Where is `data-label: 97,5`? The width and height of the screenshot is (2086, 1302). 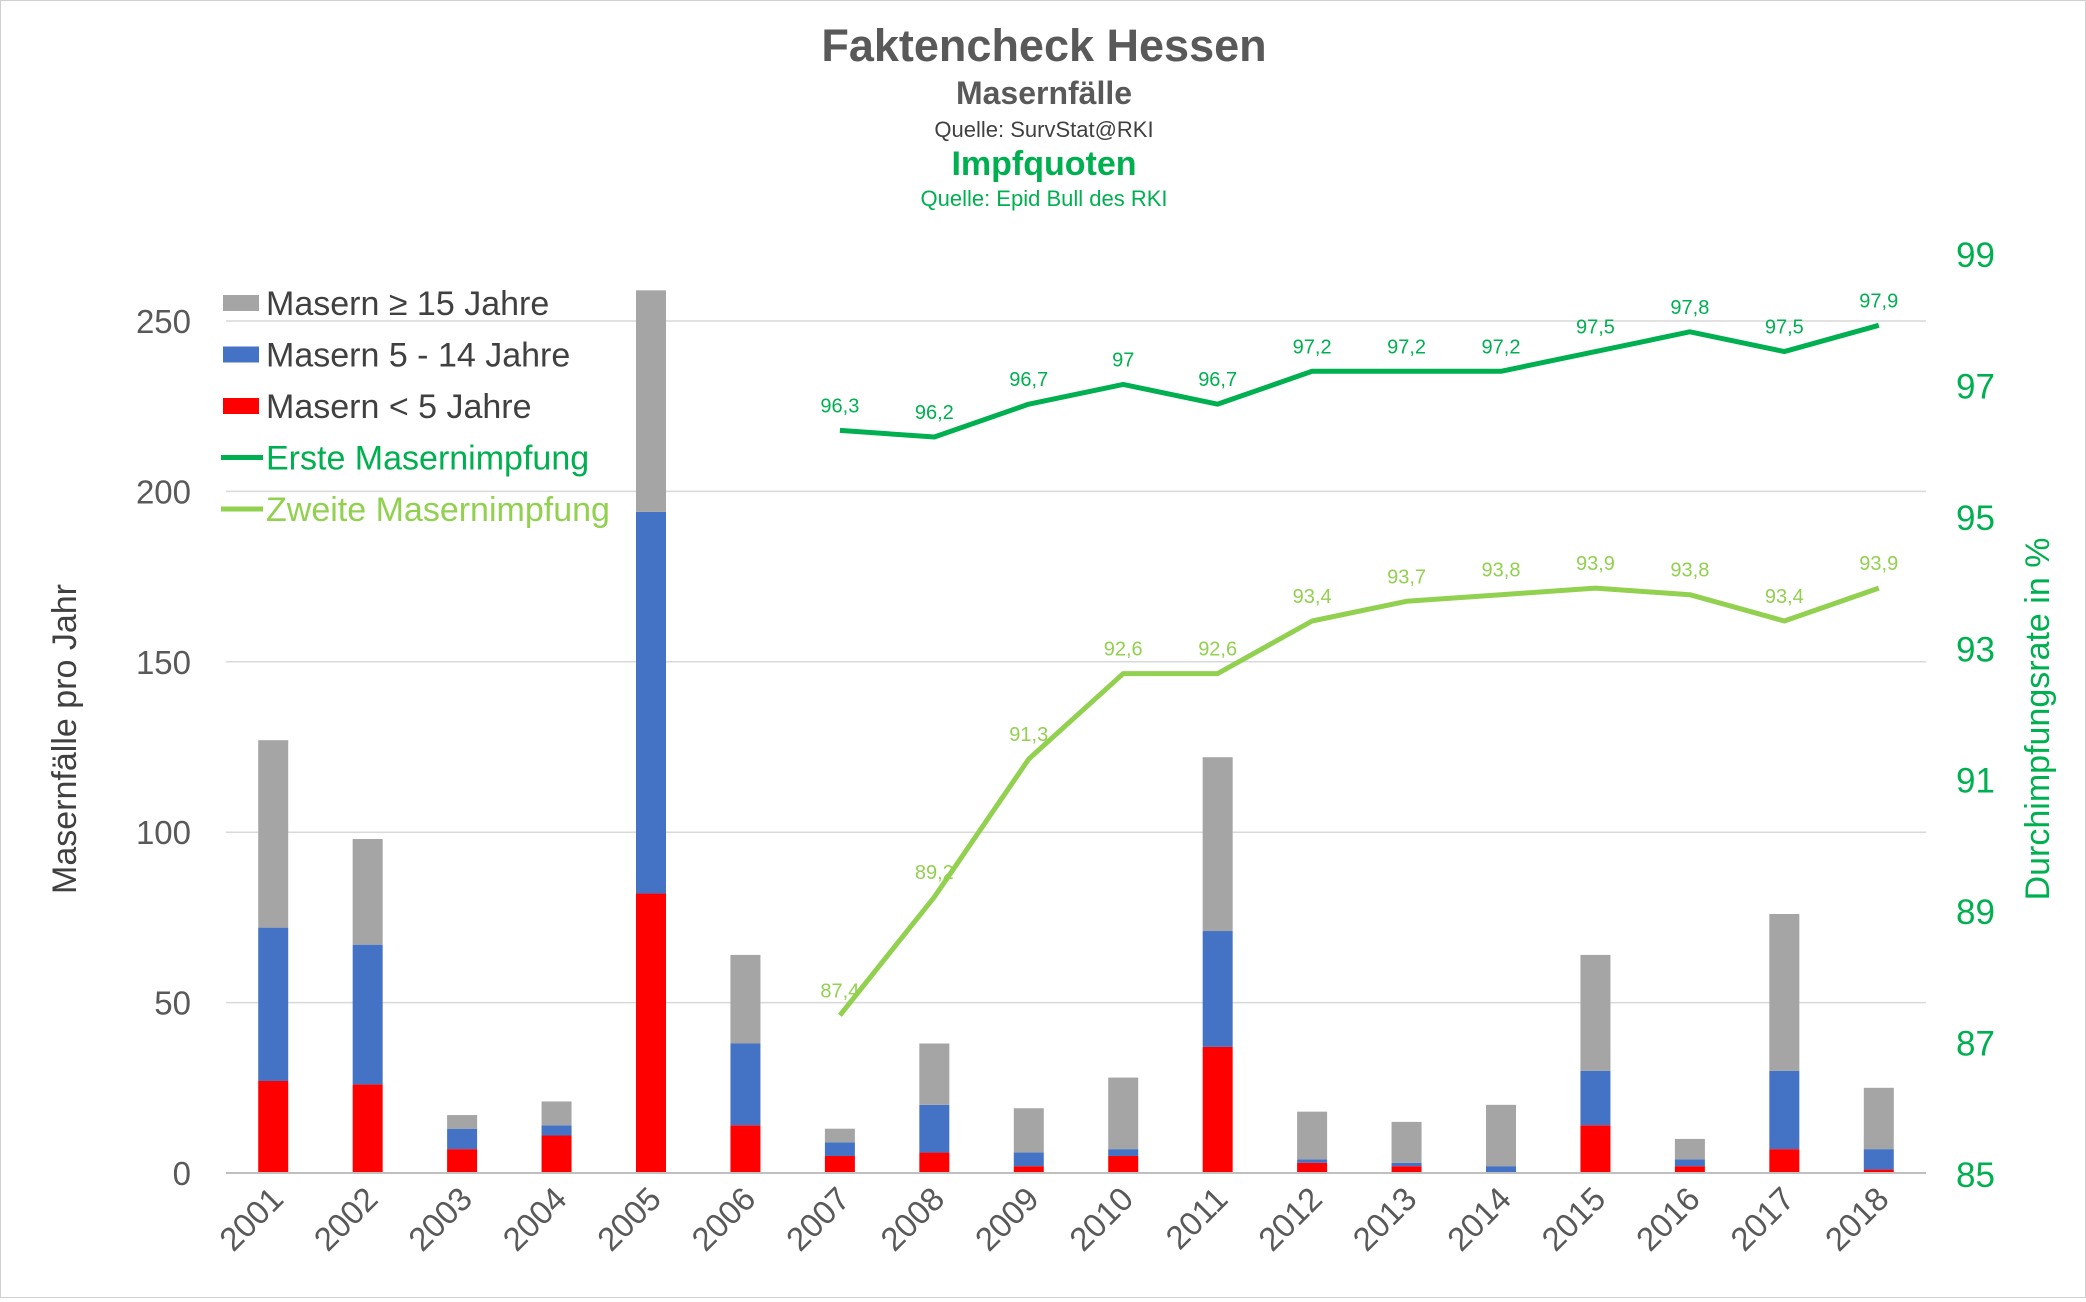 data-label: 97,5 is located at coordinates (1784, 328).